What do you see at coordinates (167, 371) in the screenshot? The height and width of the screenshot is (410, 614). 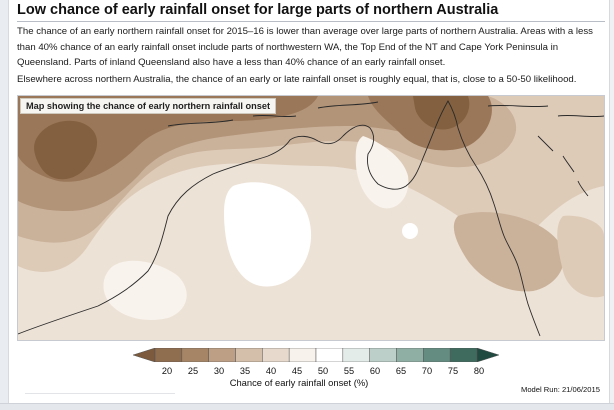 I see `colorbar-tick-20: 20` at bounding box center [167, 371].